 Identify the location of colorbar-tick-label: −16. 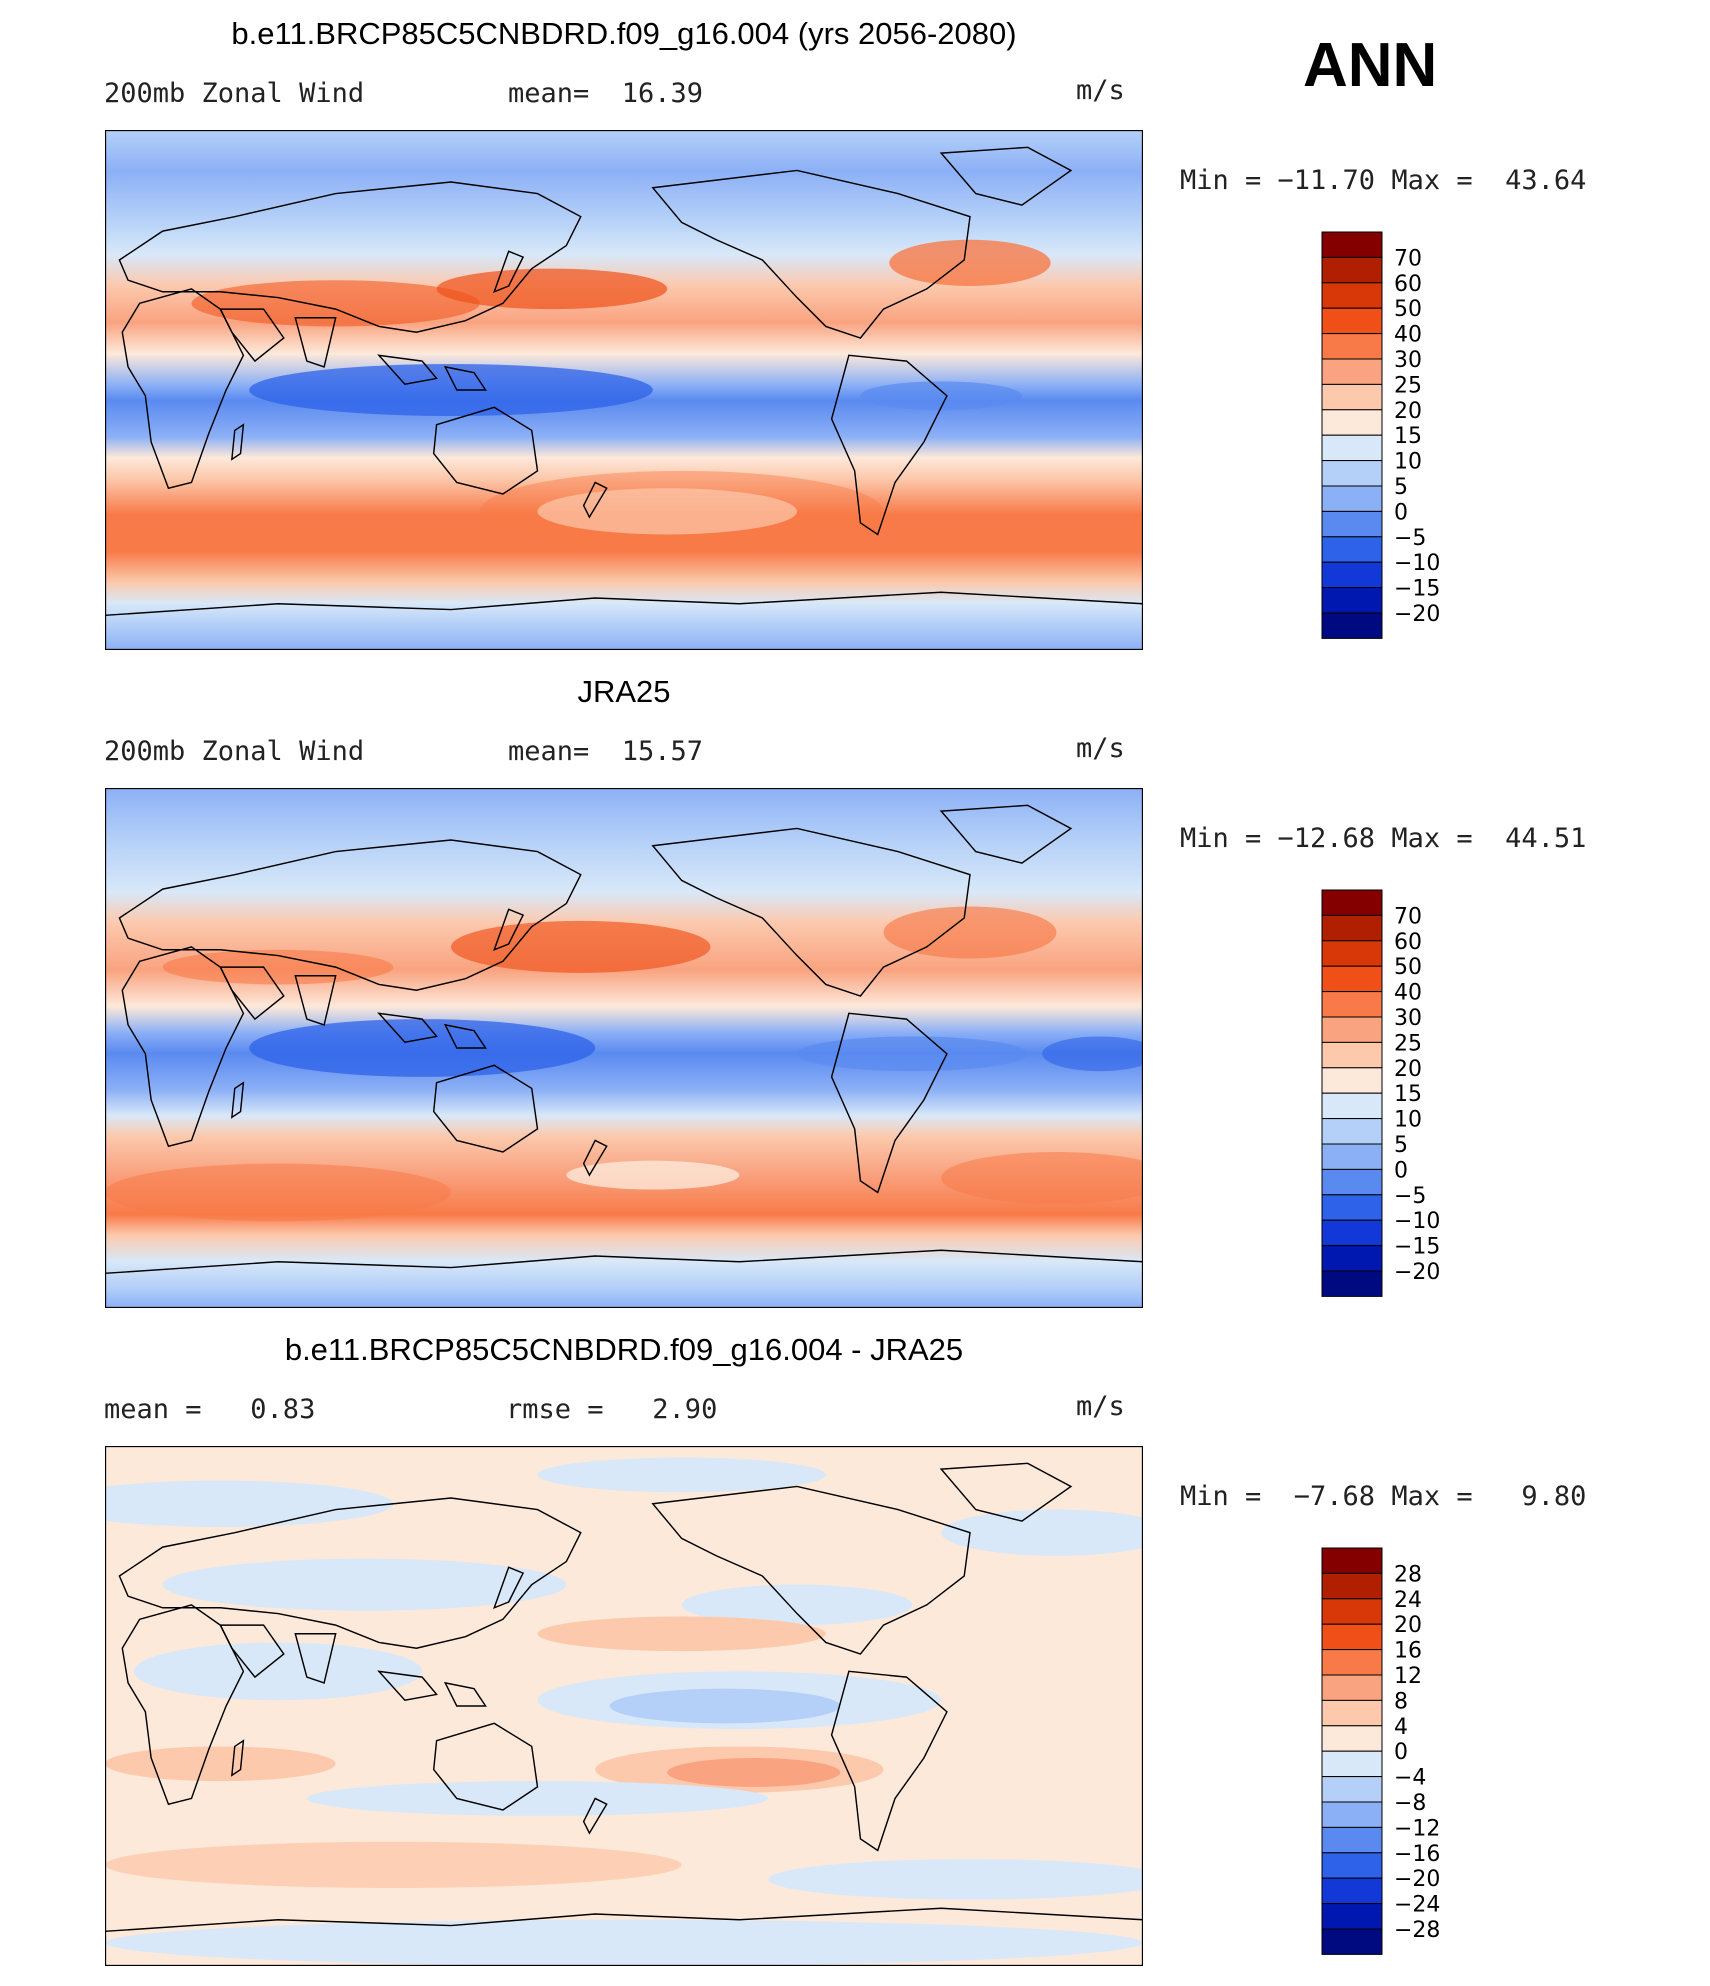
(1417, 1854).